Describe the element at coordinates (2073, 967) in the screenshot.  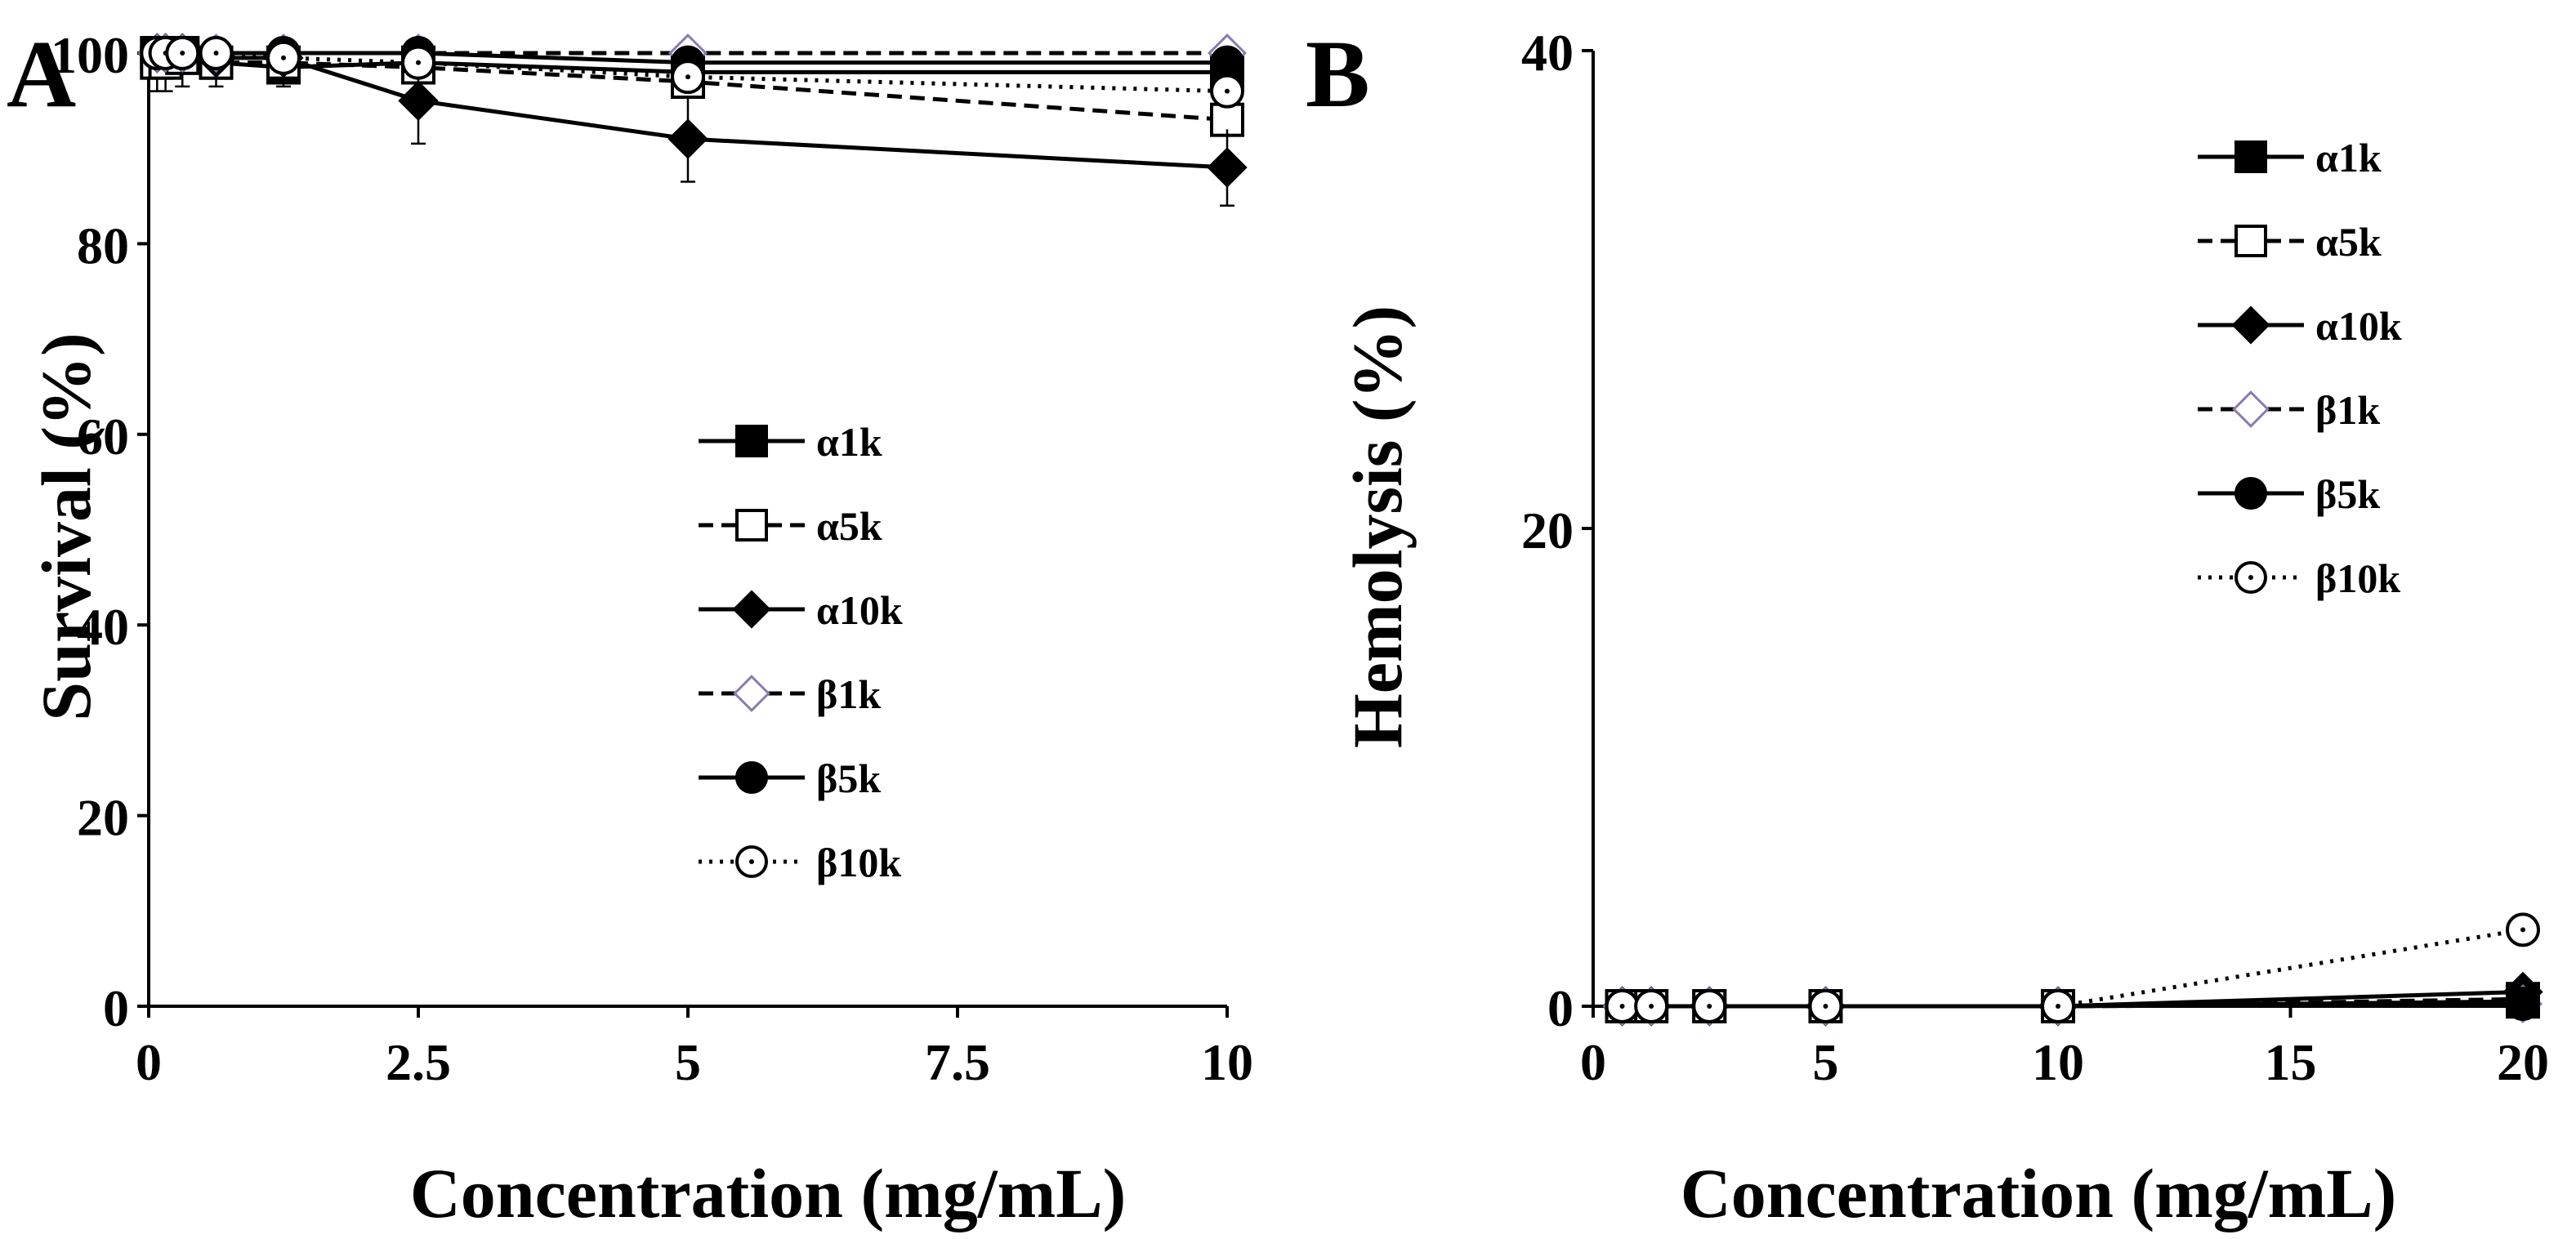
I see `panel-b-series-beta10k` at that location.